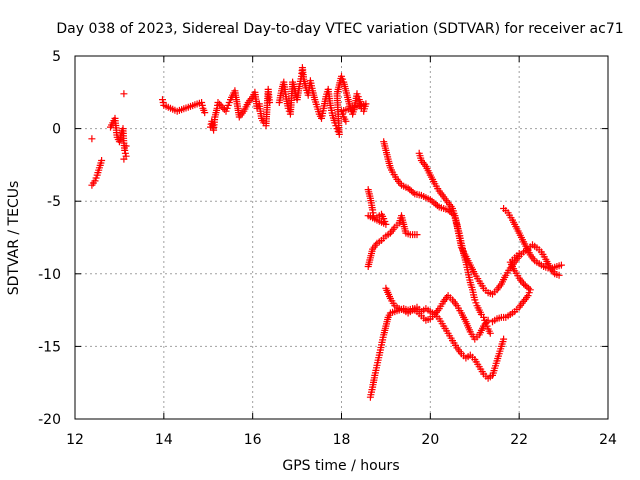 Image resolution: width=640 pixels, height=480 pixels. Describe the element at coordinates (49, 420) in the screenshot. I see `y-tick-label: -20` at that location.